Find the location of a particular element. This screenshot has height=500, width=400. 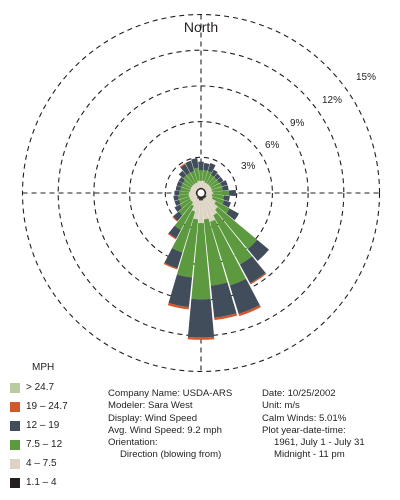

orientation-label: Orientation: is located at coordinates (133, 443).